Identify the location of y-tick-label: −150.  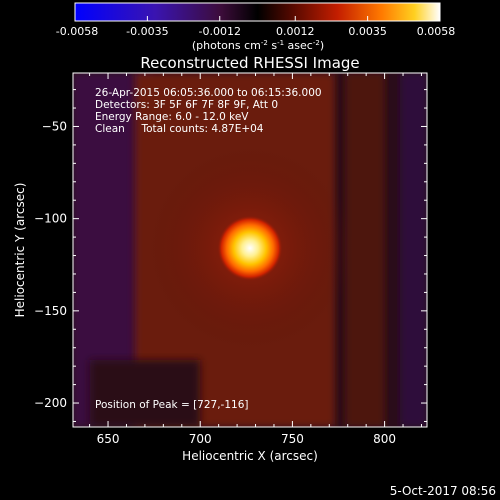
(50, 311).